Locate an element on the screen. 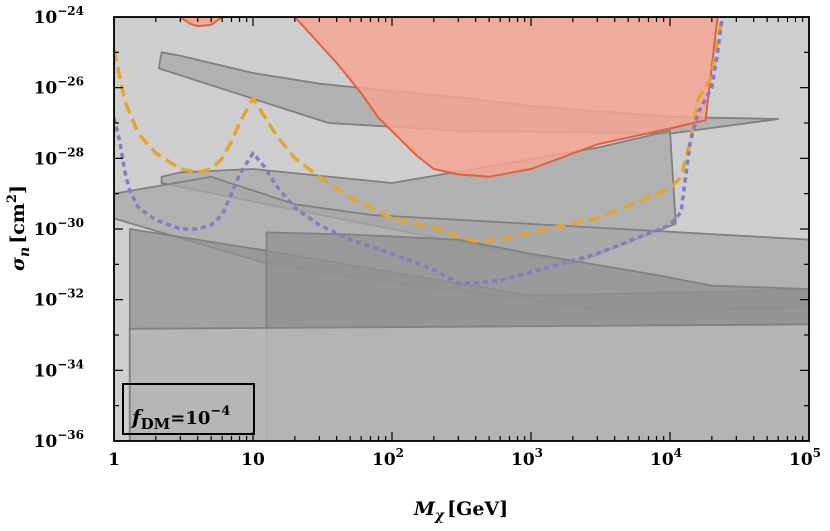  y-tick-label: 10−26 is located at coordinates (59, 87).